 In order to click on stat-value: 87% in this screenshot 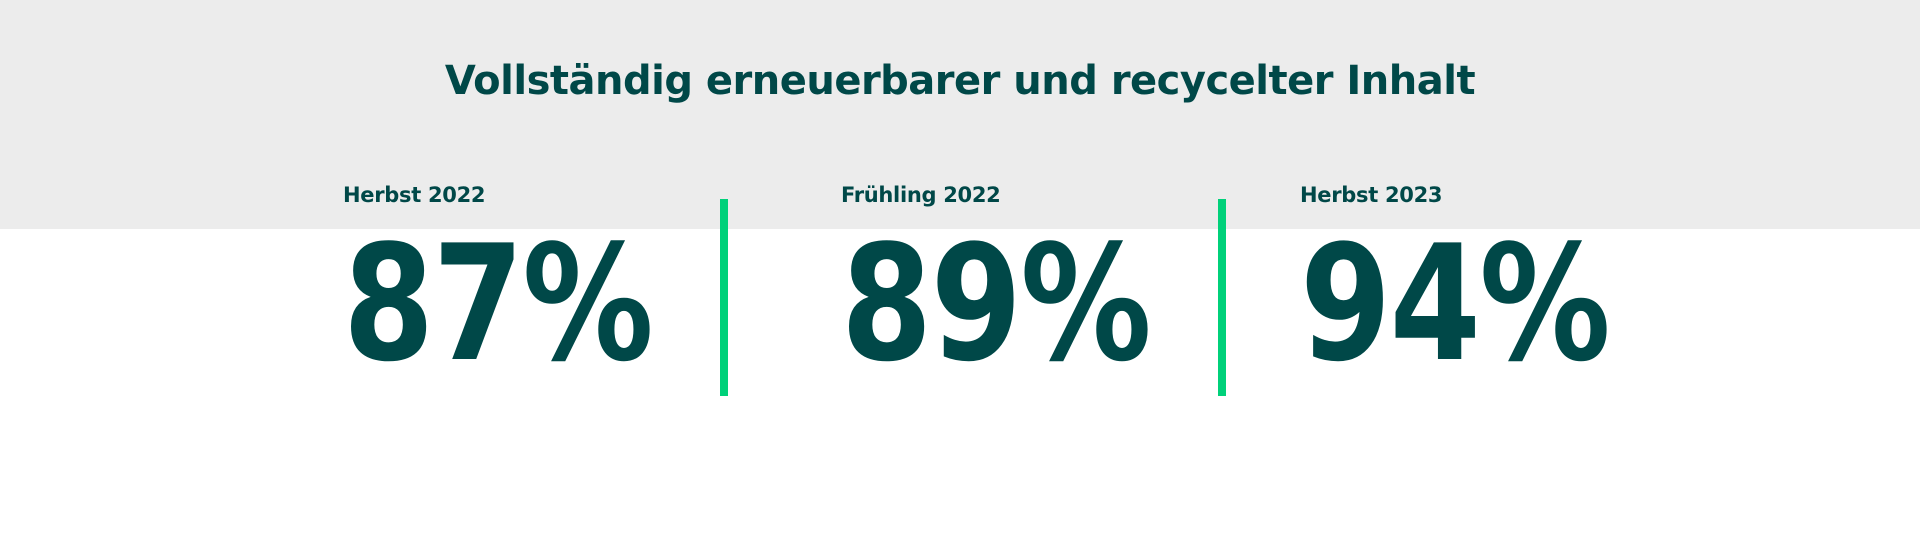, I will do `click(498, 303)`.